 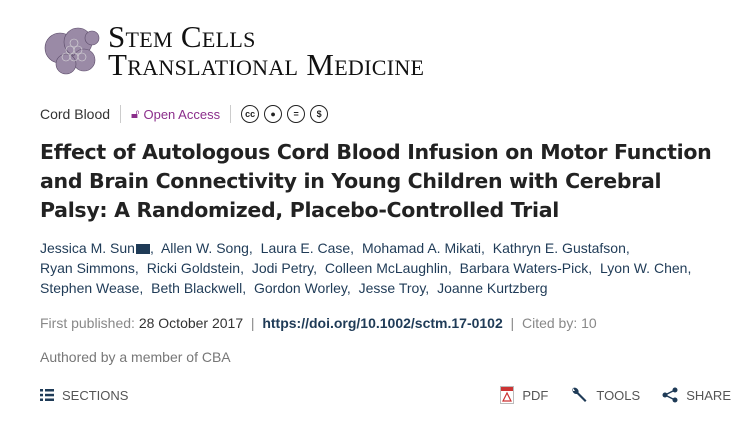 I want to click on author-link: Barbara Waters-Pick,, so click(x=526, y=268).